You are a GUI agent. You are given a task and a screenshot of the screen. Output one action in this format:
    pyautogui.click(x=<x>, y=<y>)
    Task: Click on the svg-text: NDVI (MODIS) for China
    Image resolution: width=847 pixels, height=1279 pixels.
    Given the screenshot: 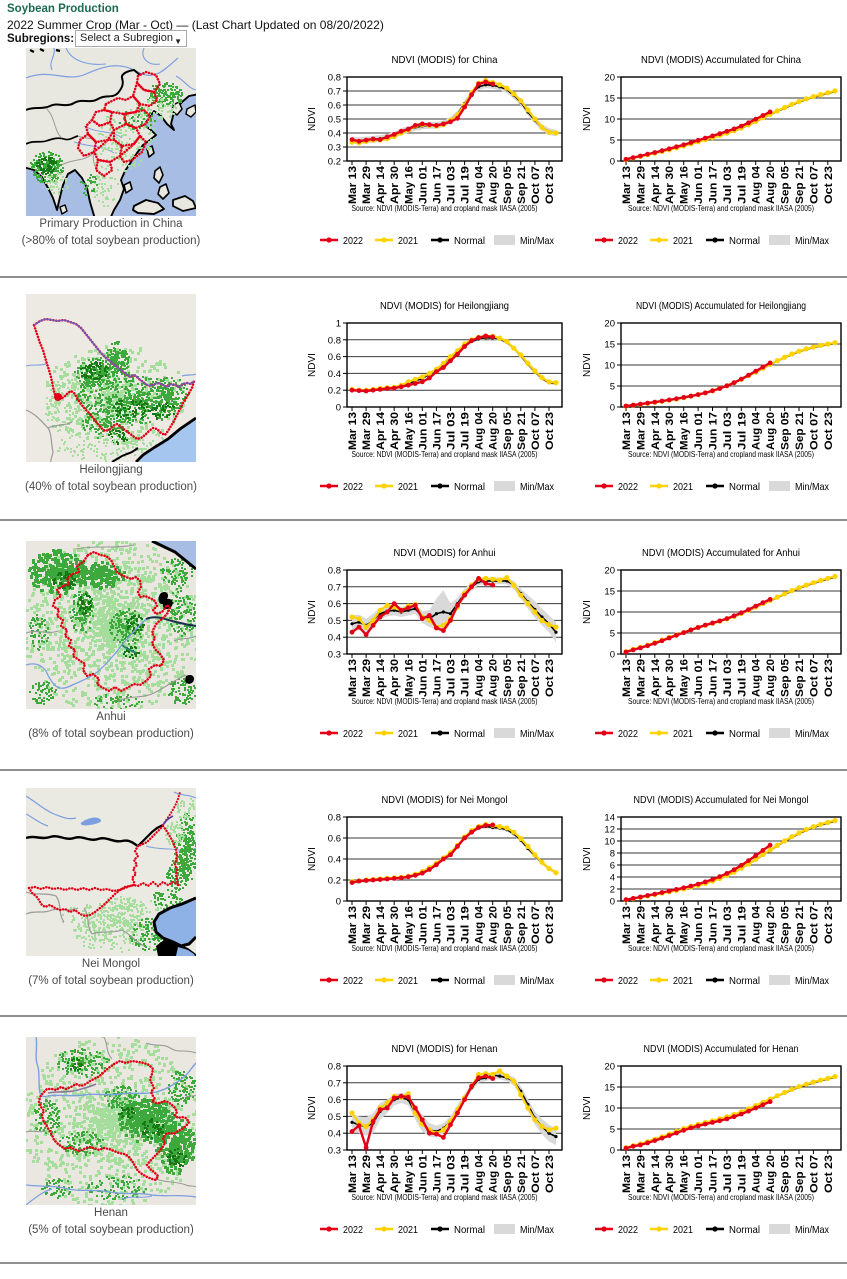 What is the action you would take?
    pyautogui.click(x=445, y=60)
    